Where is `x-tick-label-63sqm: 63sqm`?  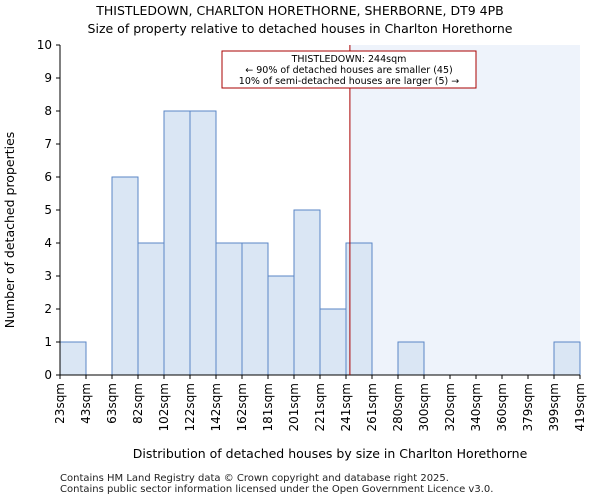 x-tick-label-63sqm: 63sqm is located at coordinates (112, 403).